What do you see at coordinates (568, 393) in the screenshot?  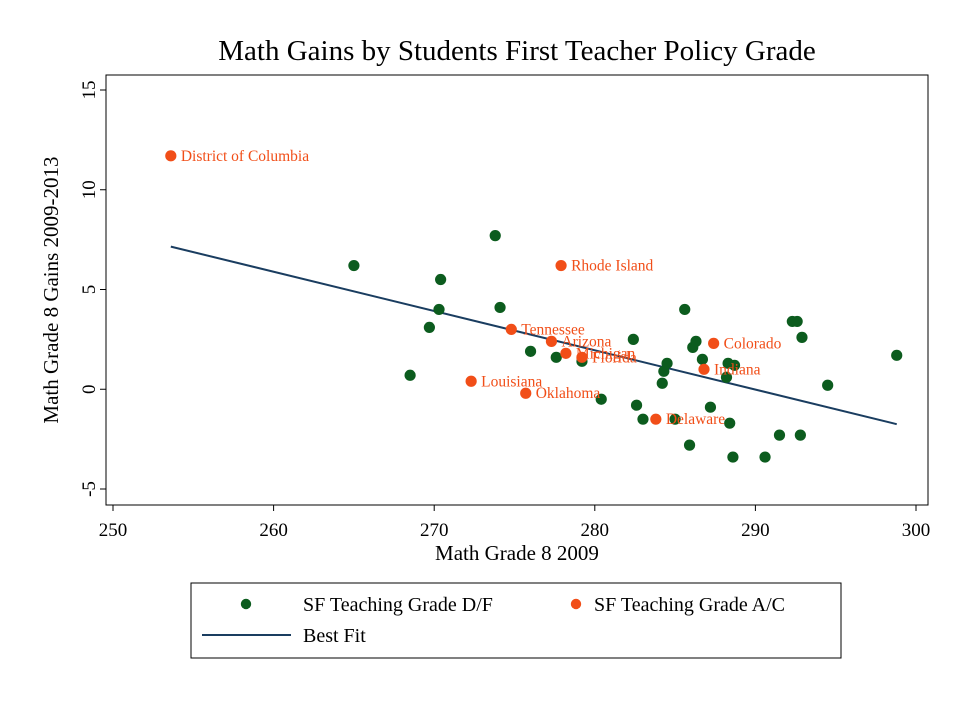 I see `ac-point-label: Oklahoma` at bounding box center [568, 393].